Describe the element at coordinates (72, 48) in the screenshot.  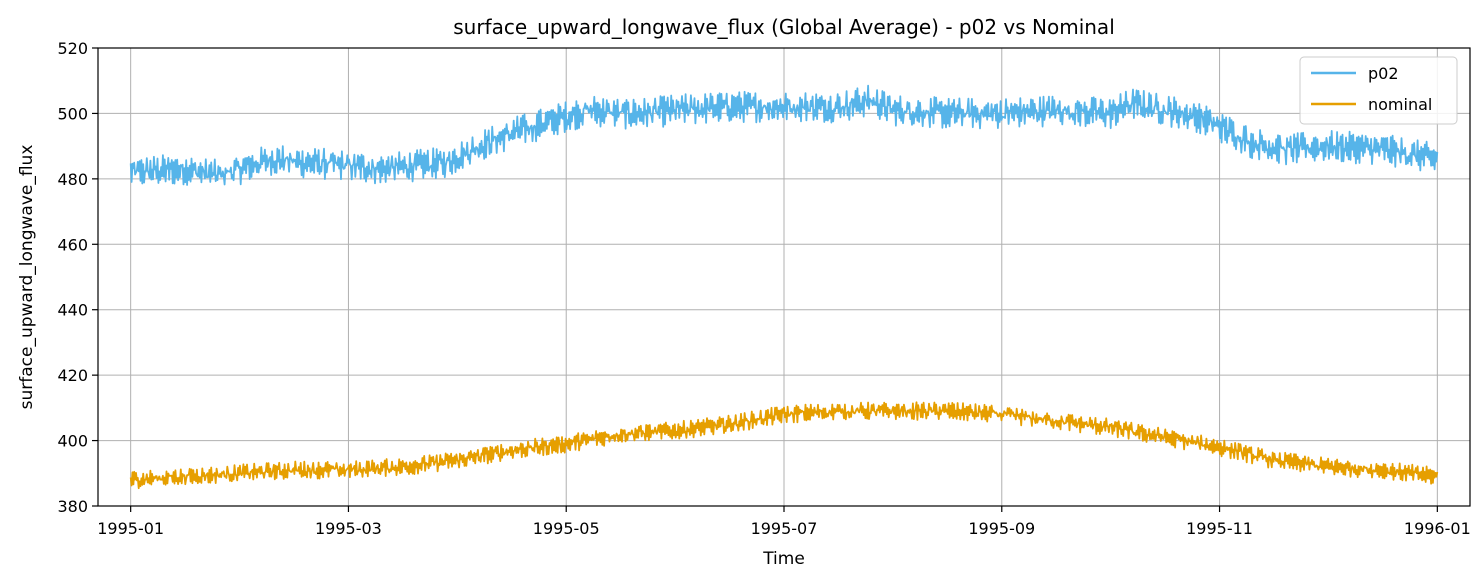
I see `y-tick-label: 520` at that location.